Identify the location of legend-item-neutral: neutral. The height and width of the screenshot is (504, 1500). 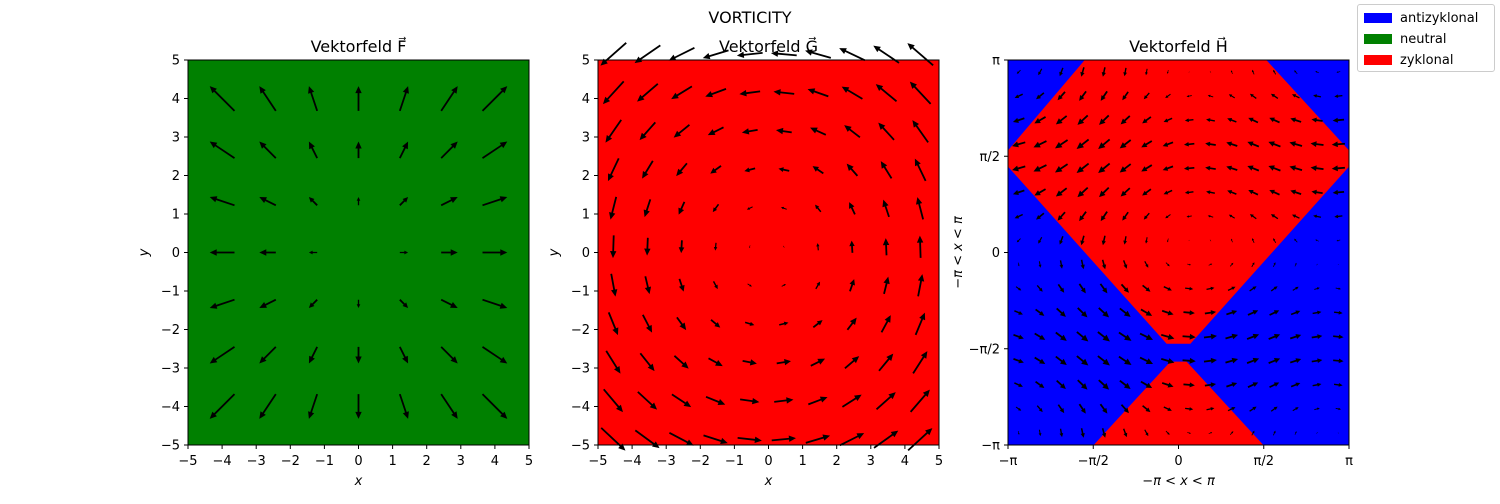
(1405, 39).